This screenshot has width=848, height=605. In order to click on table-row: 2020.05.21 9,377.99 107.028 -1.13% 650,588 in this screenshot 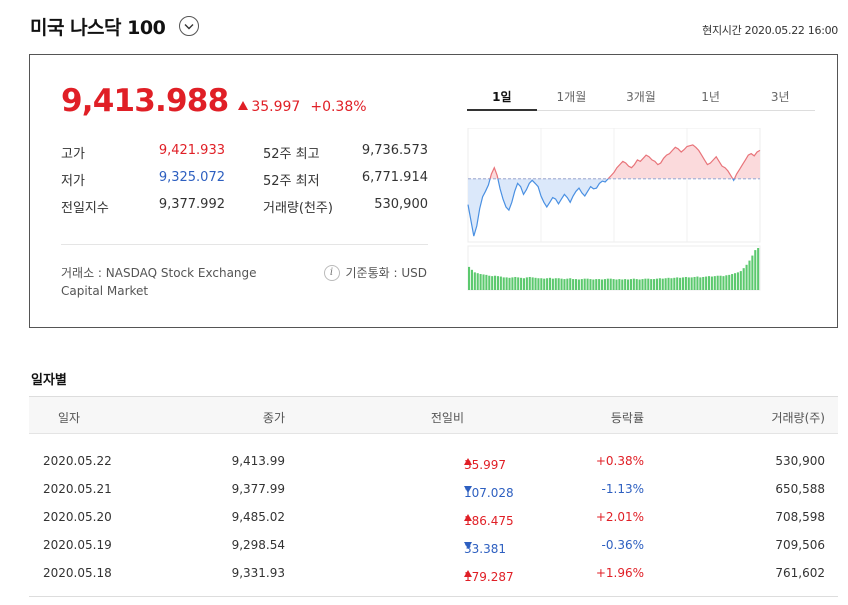, I will do `click(433, 492)`.